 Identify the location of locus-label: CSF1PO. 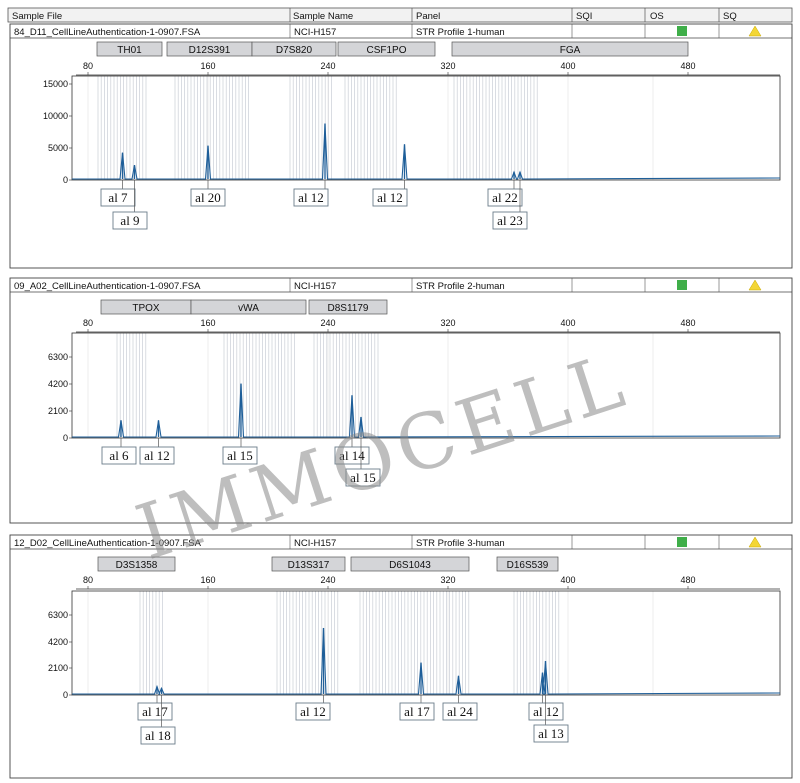
(386, 50).